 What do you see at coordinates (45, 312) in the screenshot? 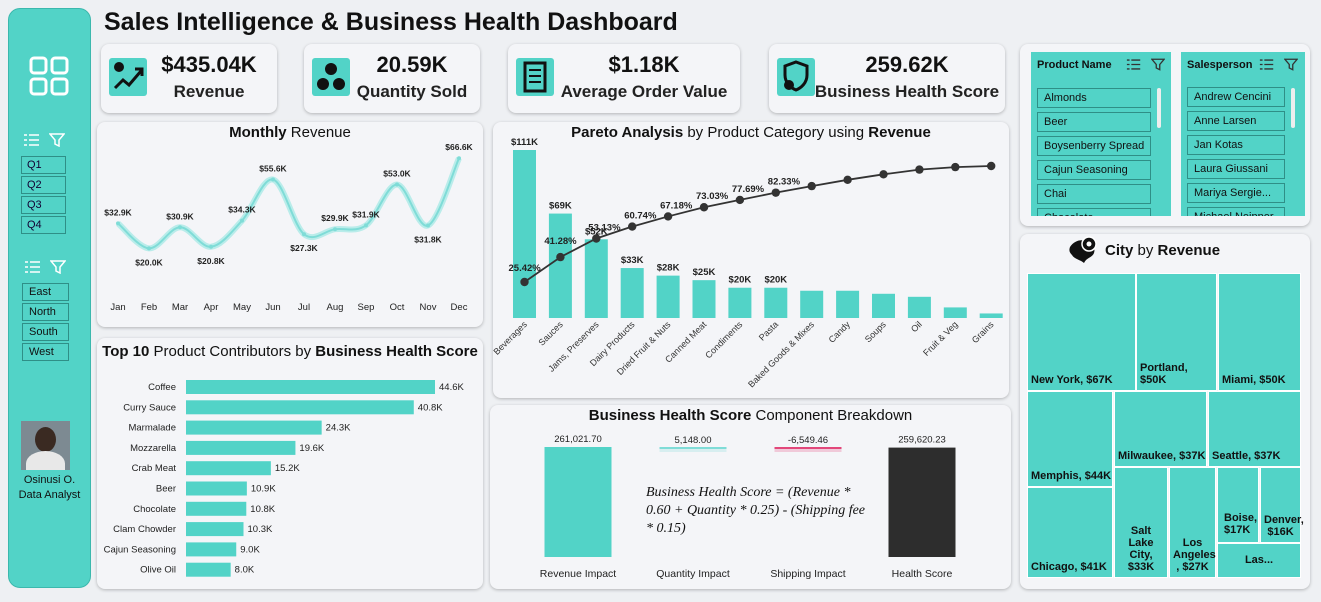
I see `region-option: North` at bounding box center [45, 312].